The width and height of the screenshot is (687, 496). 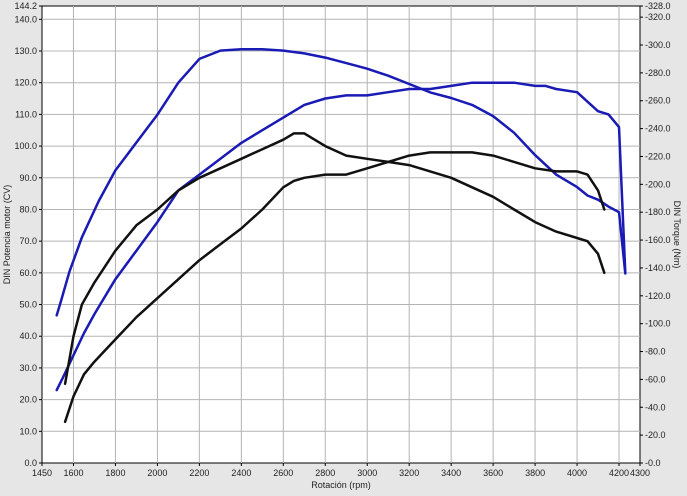 I want to click on y-right-tick-label: -80.0, so click(x=655, y=352).